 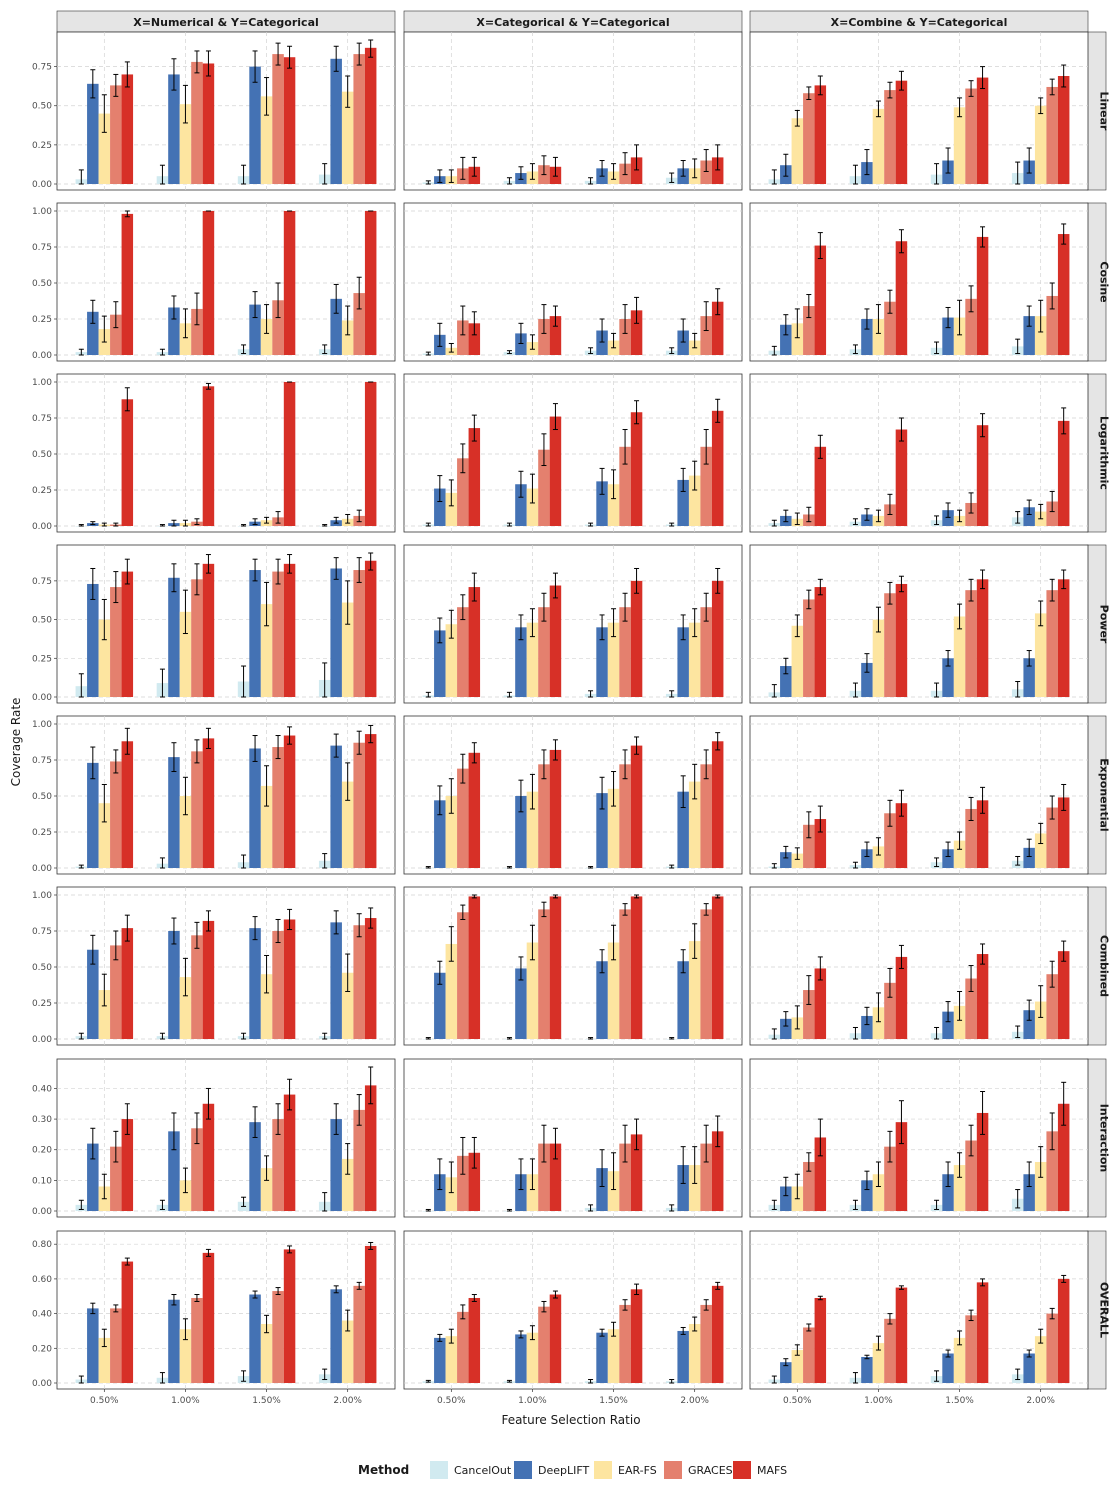 I want to click on y-tick-label: 0.10, so click(x=42, y=1181).